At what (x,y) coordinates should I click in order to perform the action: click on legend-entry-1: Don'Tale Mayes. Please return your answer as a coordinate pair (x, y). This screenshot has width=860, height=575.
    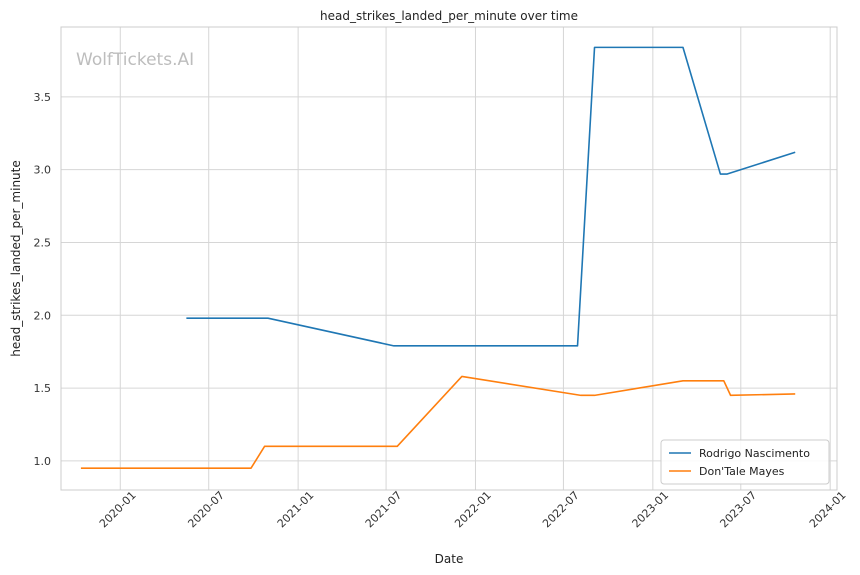
    Looking at the image, I should click on (742, 471).